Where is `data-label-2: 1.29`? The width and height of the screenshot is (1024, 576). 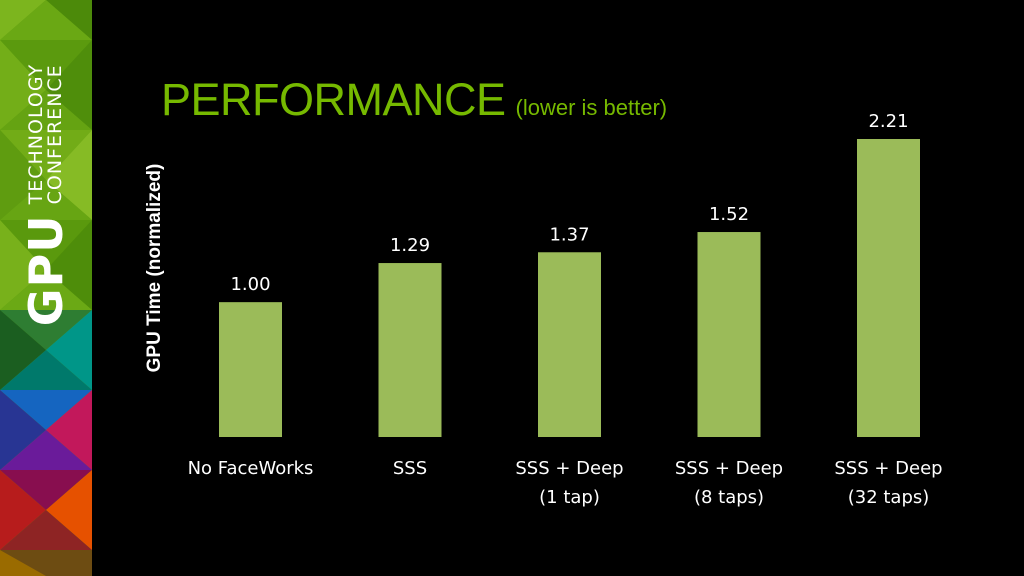
data-label-2: 1.29 is located at coordinates (410, 245).